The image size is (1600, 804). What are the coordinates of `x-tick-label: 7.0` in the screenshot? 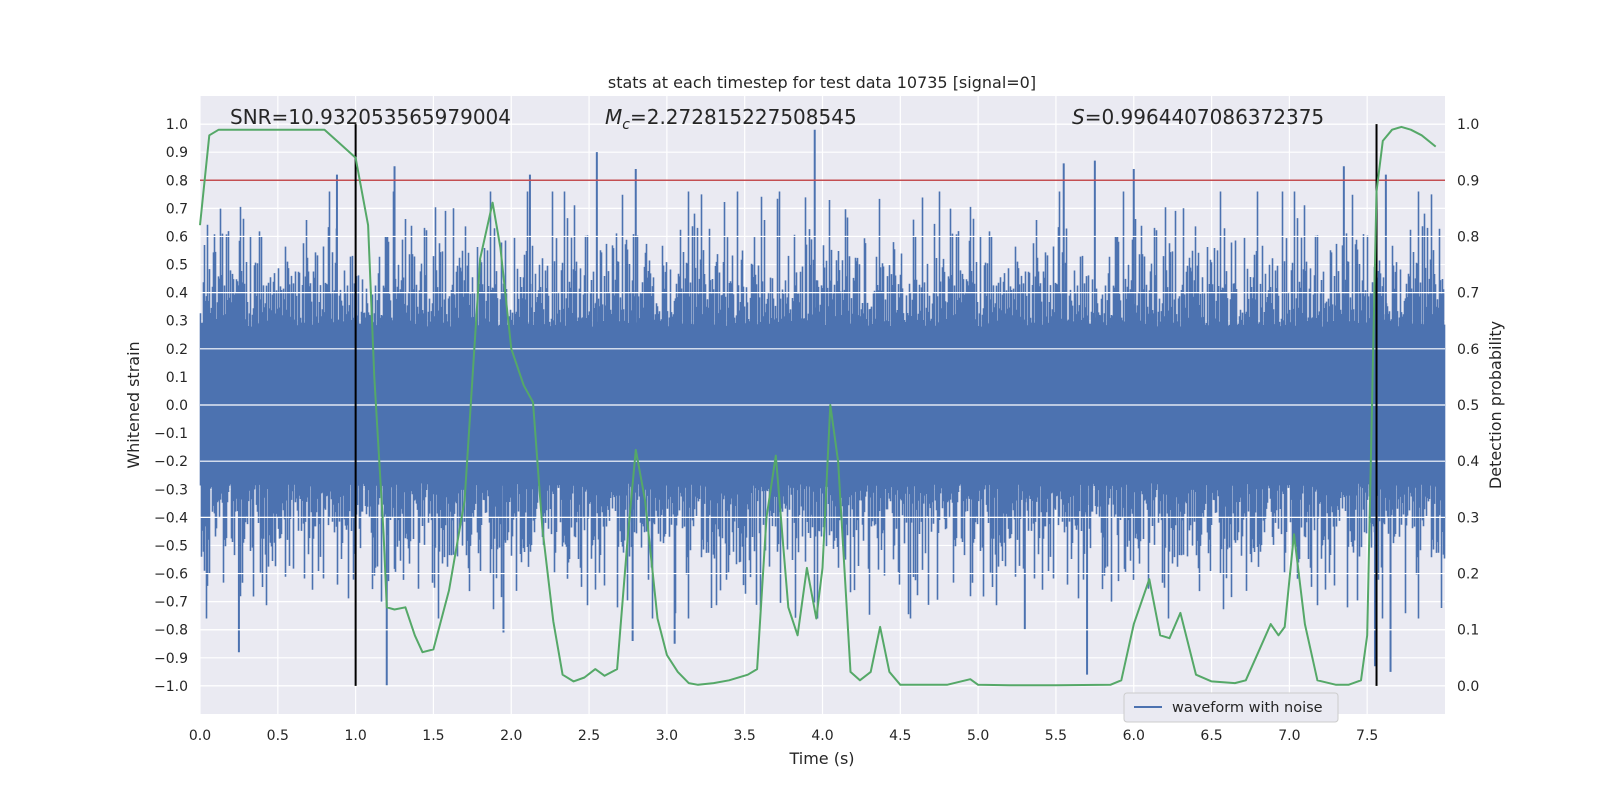 It's located at (1289, 736).